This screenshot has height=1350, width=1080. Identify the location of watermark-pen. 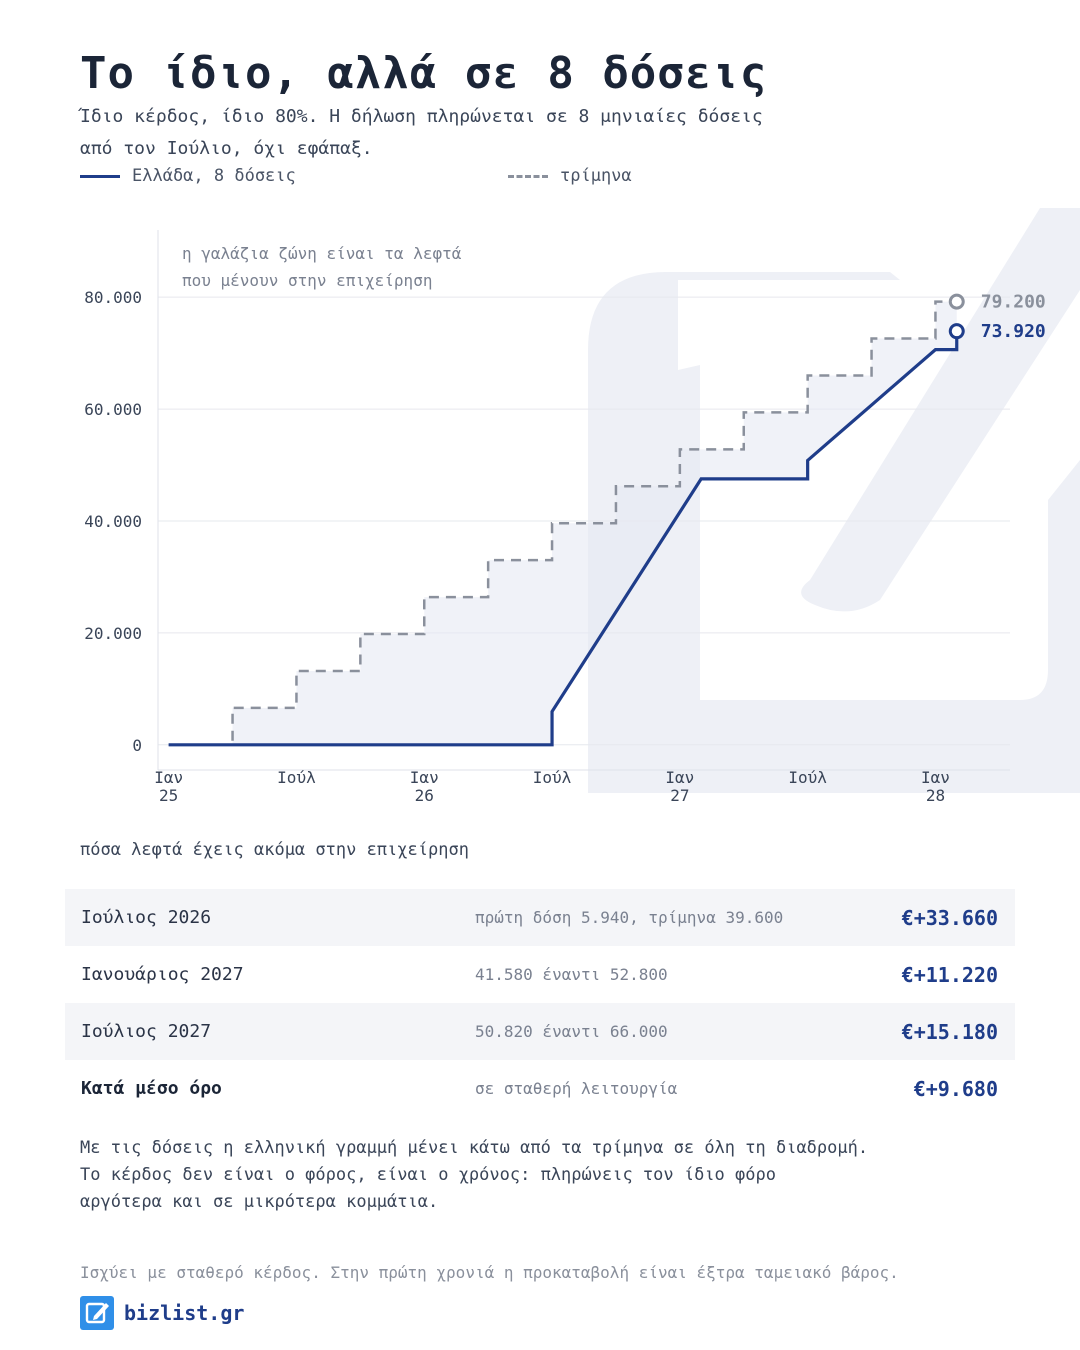
(940, 410).